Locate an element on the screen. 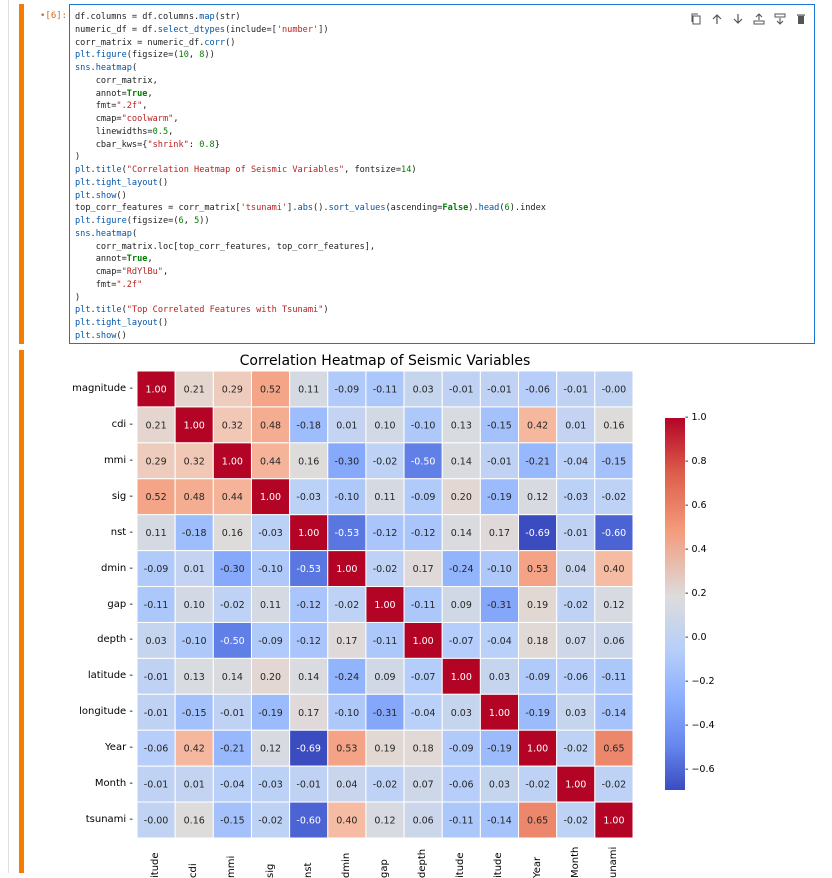  heatmap-cell-label: 0.01 is located at coordinates (194, 785).